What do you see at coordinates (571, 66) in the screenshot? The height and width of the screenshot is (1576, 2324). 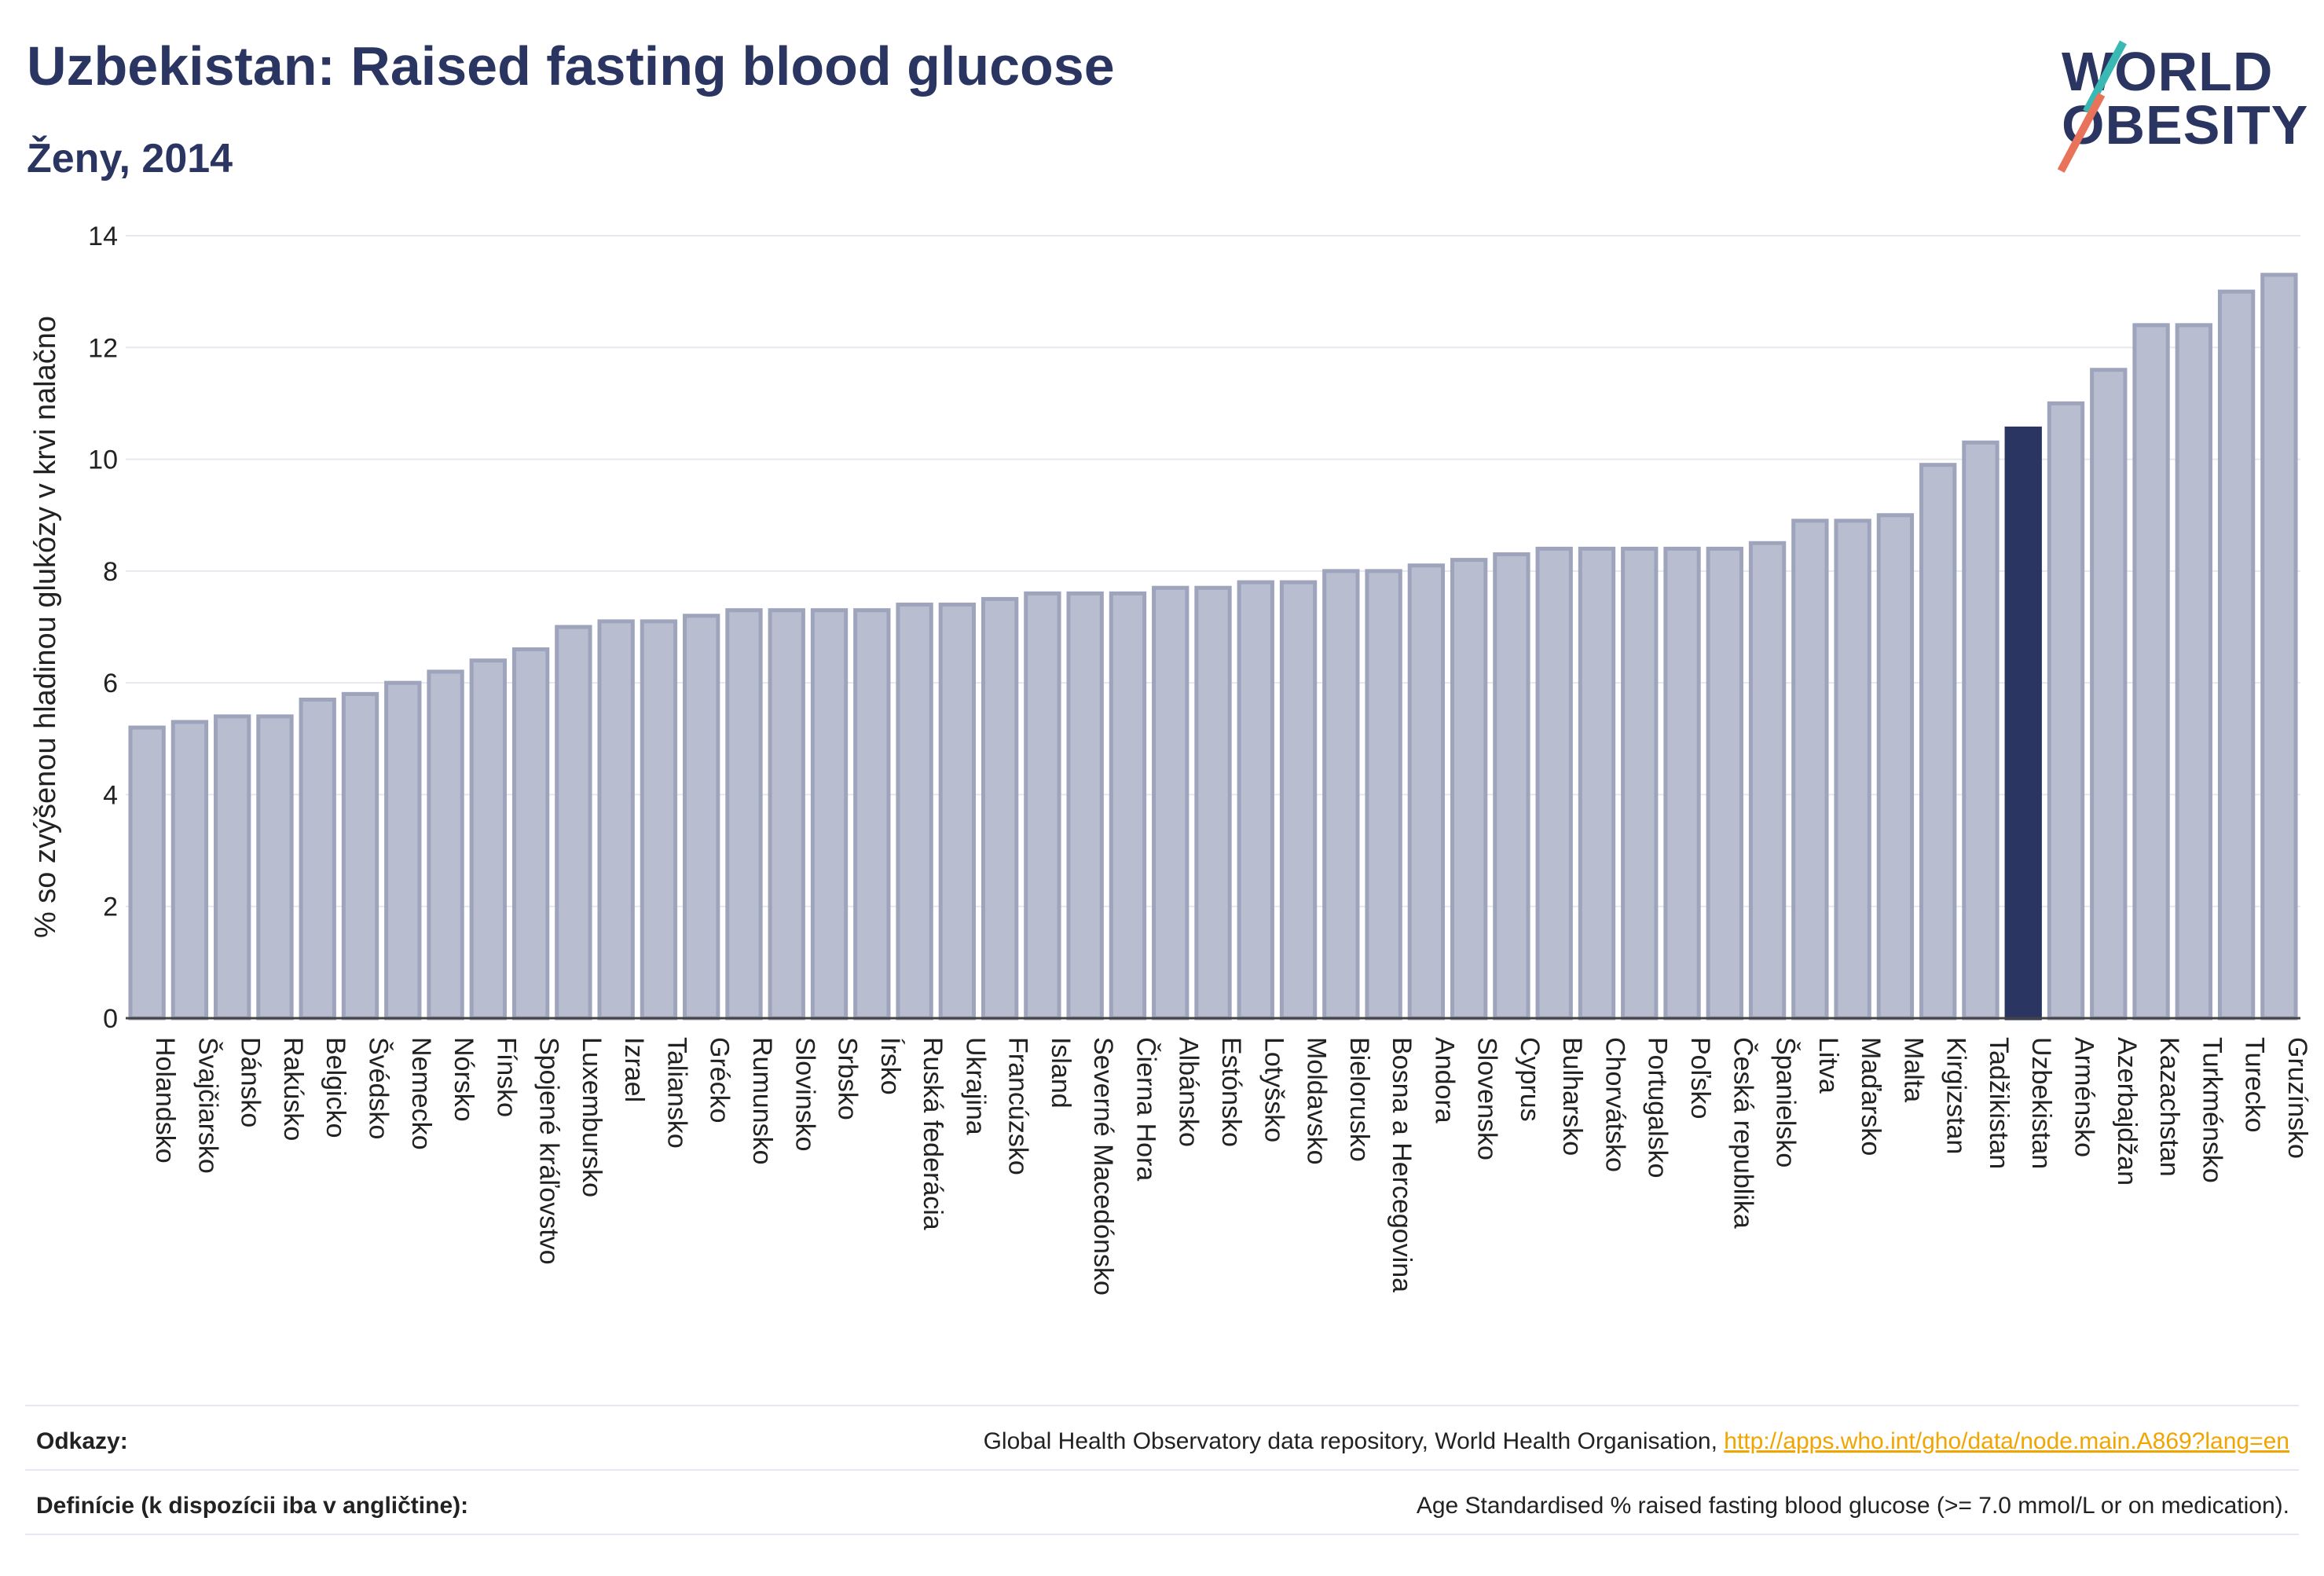 I see `chart-title: Uzbekistan: Raised fasting blood glucose` at bounding box center [571, 66].